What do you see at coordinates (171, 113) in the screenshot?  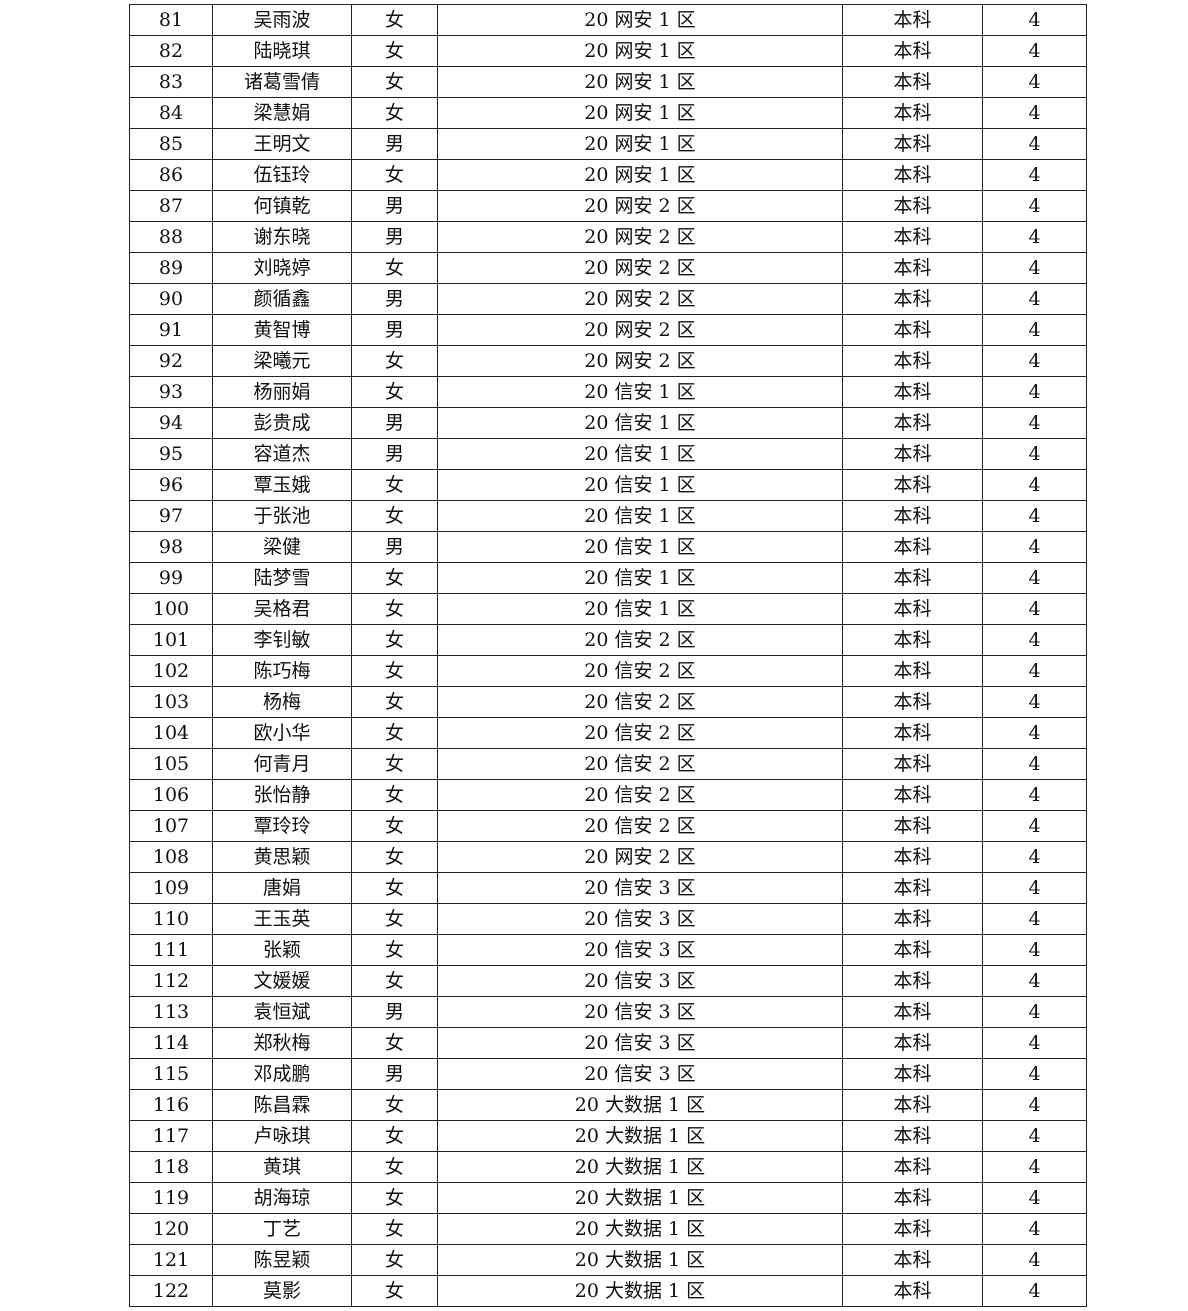 I see `cell-index: 84` at bounding box center [171, 113].